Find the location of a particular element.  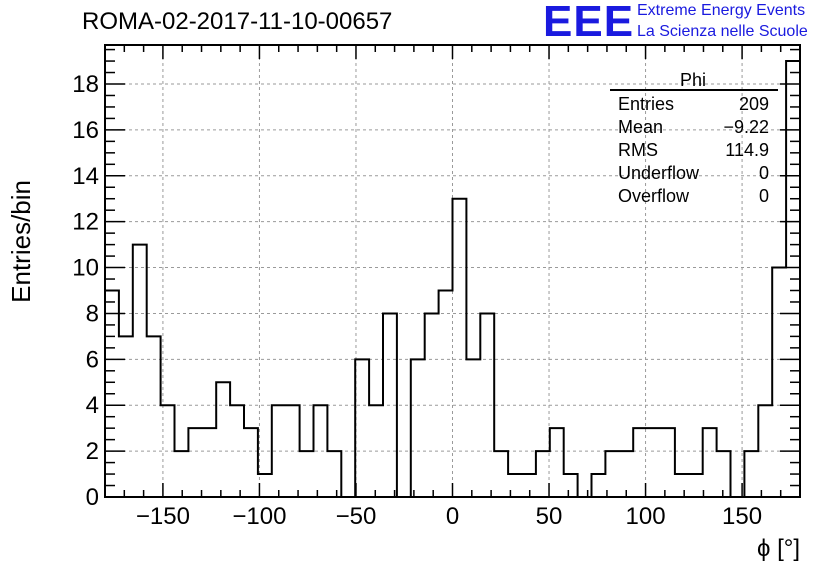

logo-tagline-1: Extreme Energy Events is located at coordinates (721, 10).